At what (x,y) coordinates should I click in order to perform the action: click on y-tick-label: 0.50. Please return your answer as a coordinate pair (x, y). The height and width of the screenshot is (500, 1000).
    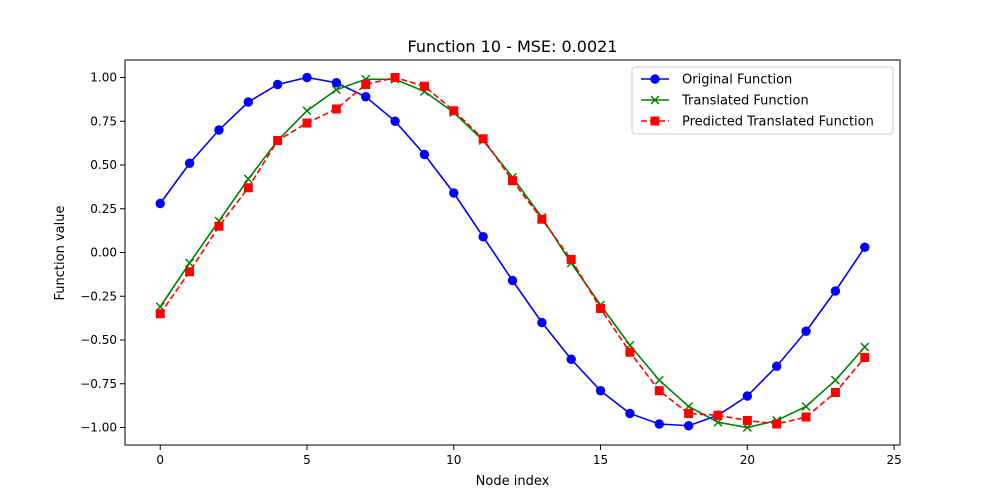
    Looking at the image, I should click on (103, 165).